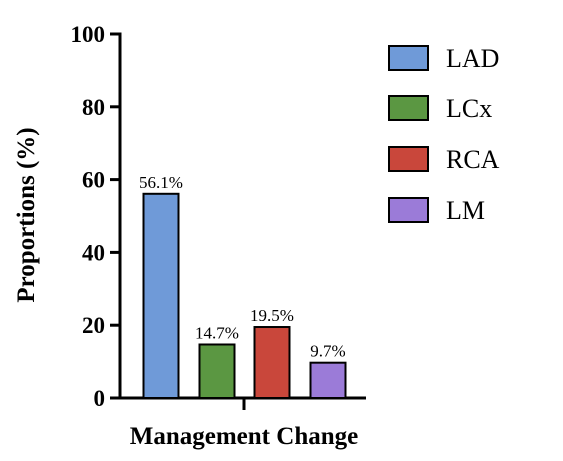  Describe the element at coordinates (93, 325) in the screenshot. I see `y-tick-label: 20` at that location.